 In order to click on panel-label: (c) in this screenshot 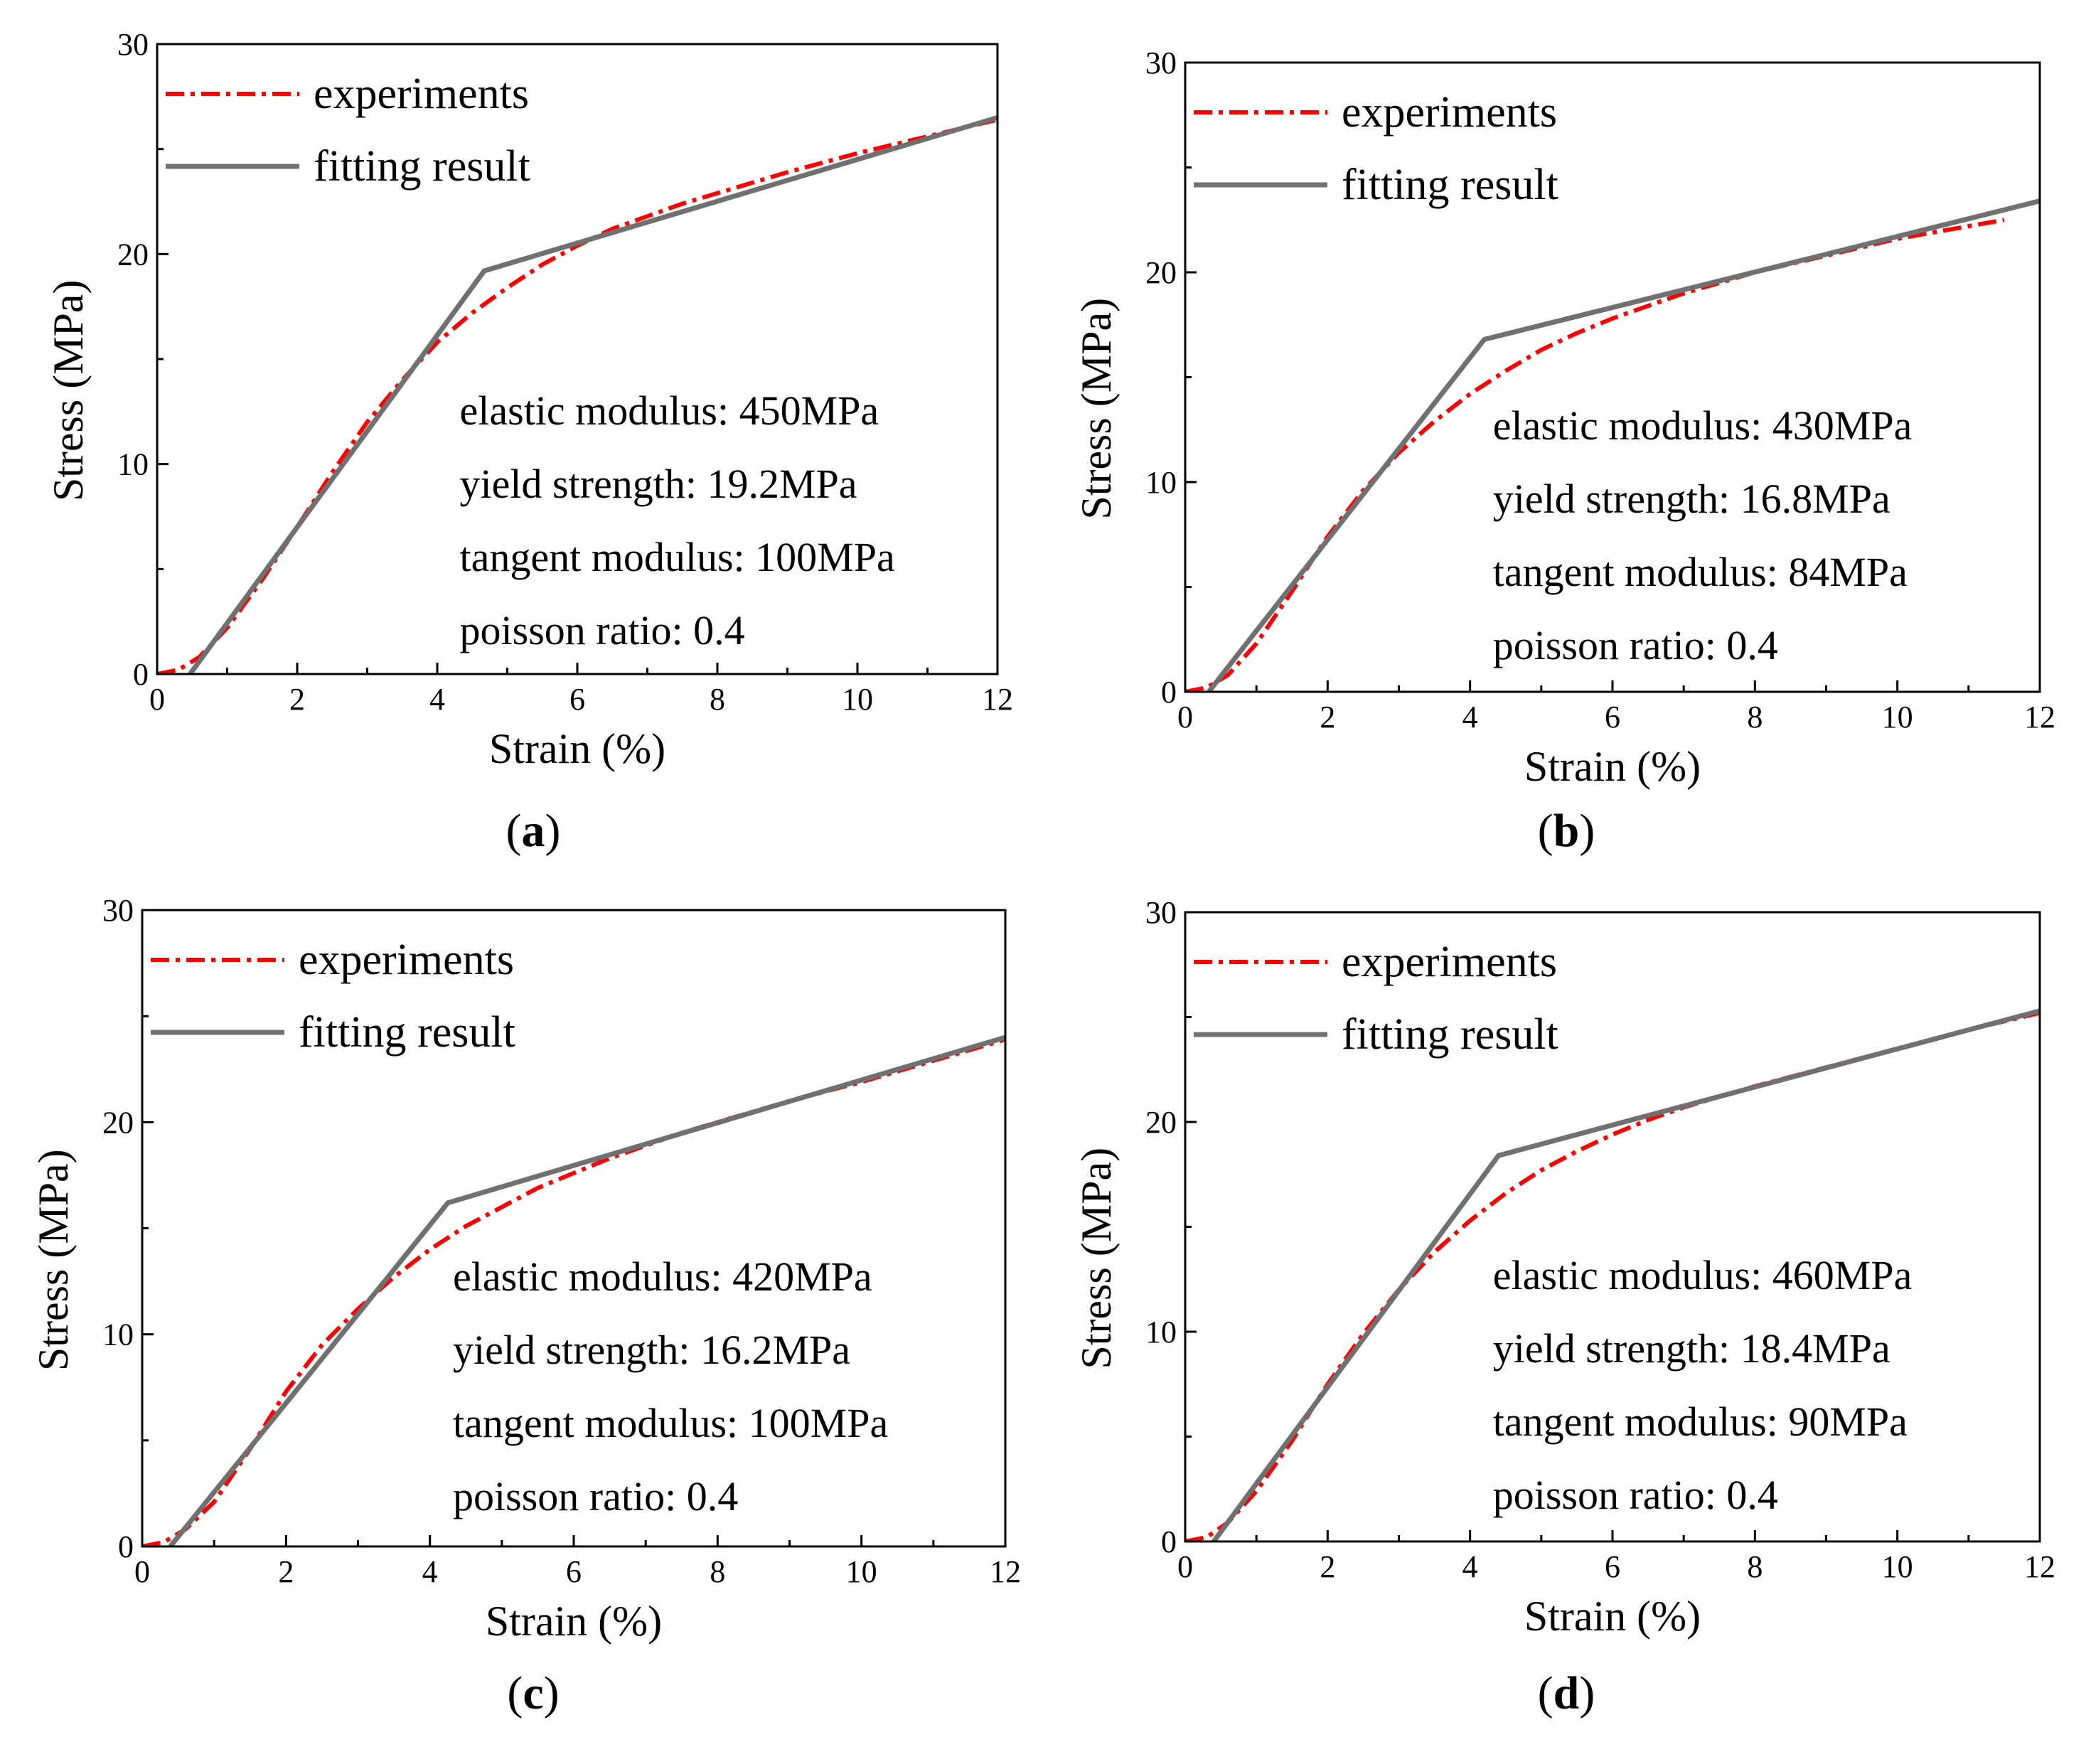, I will do `click(533, 1693)`.